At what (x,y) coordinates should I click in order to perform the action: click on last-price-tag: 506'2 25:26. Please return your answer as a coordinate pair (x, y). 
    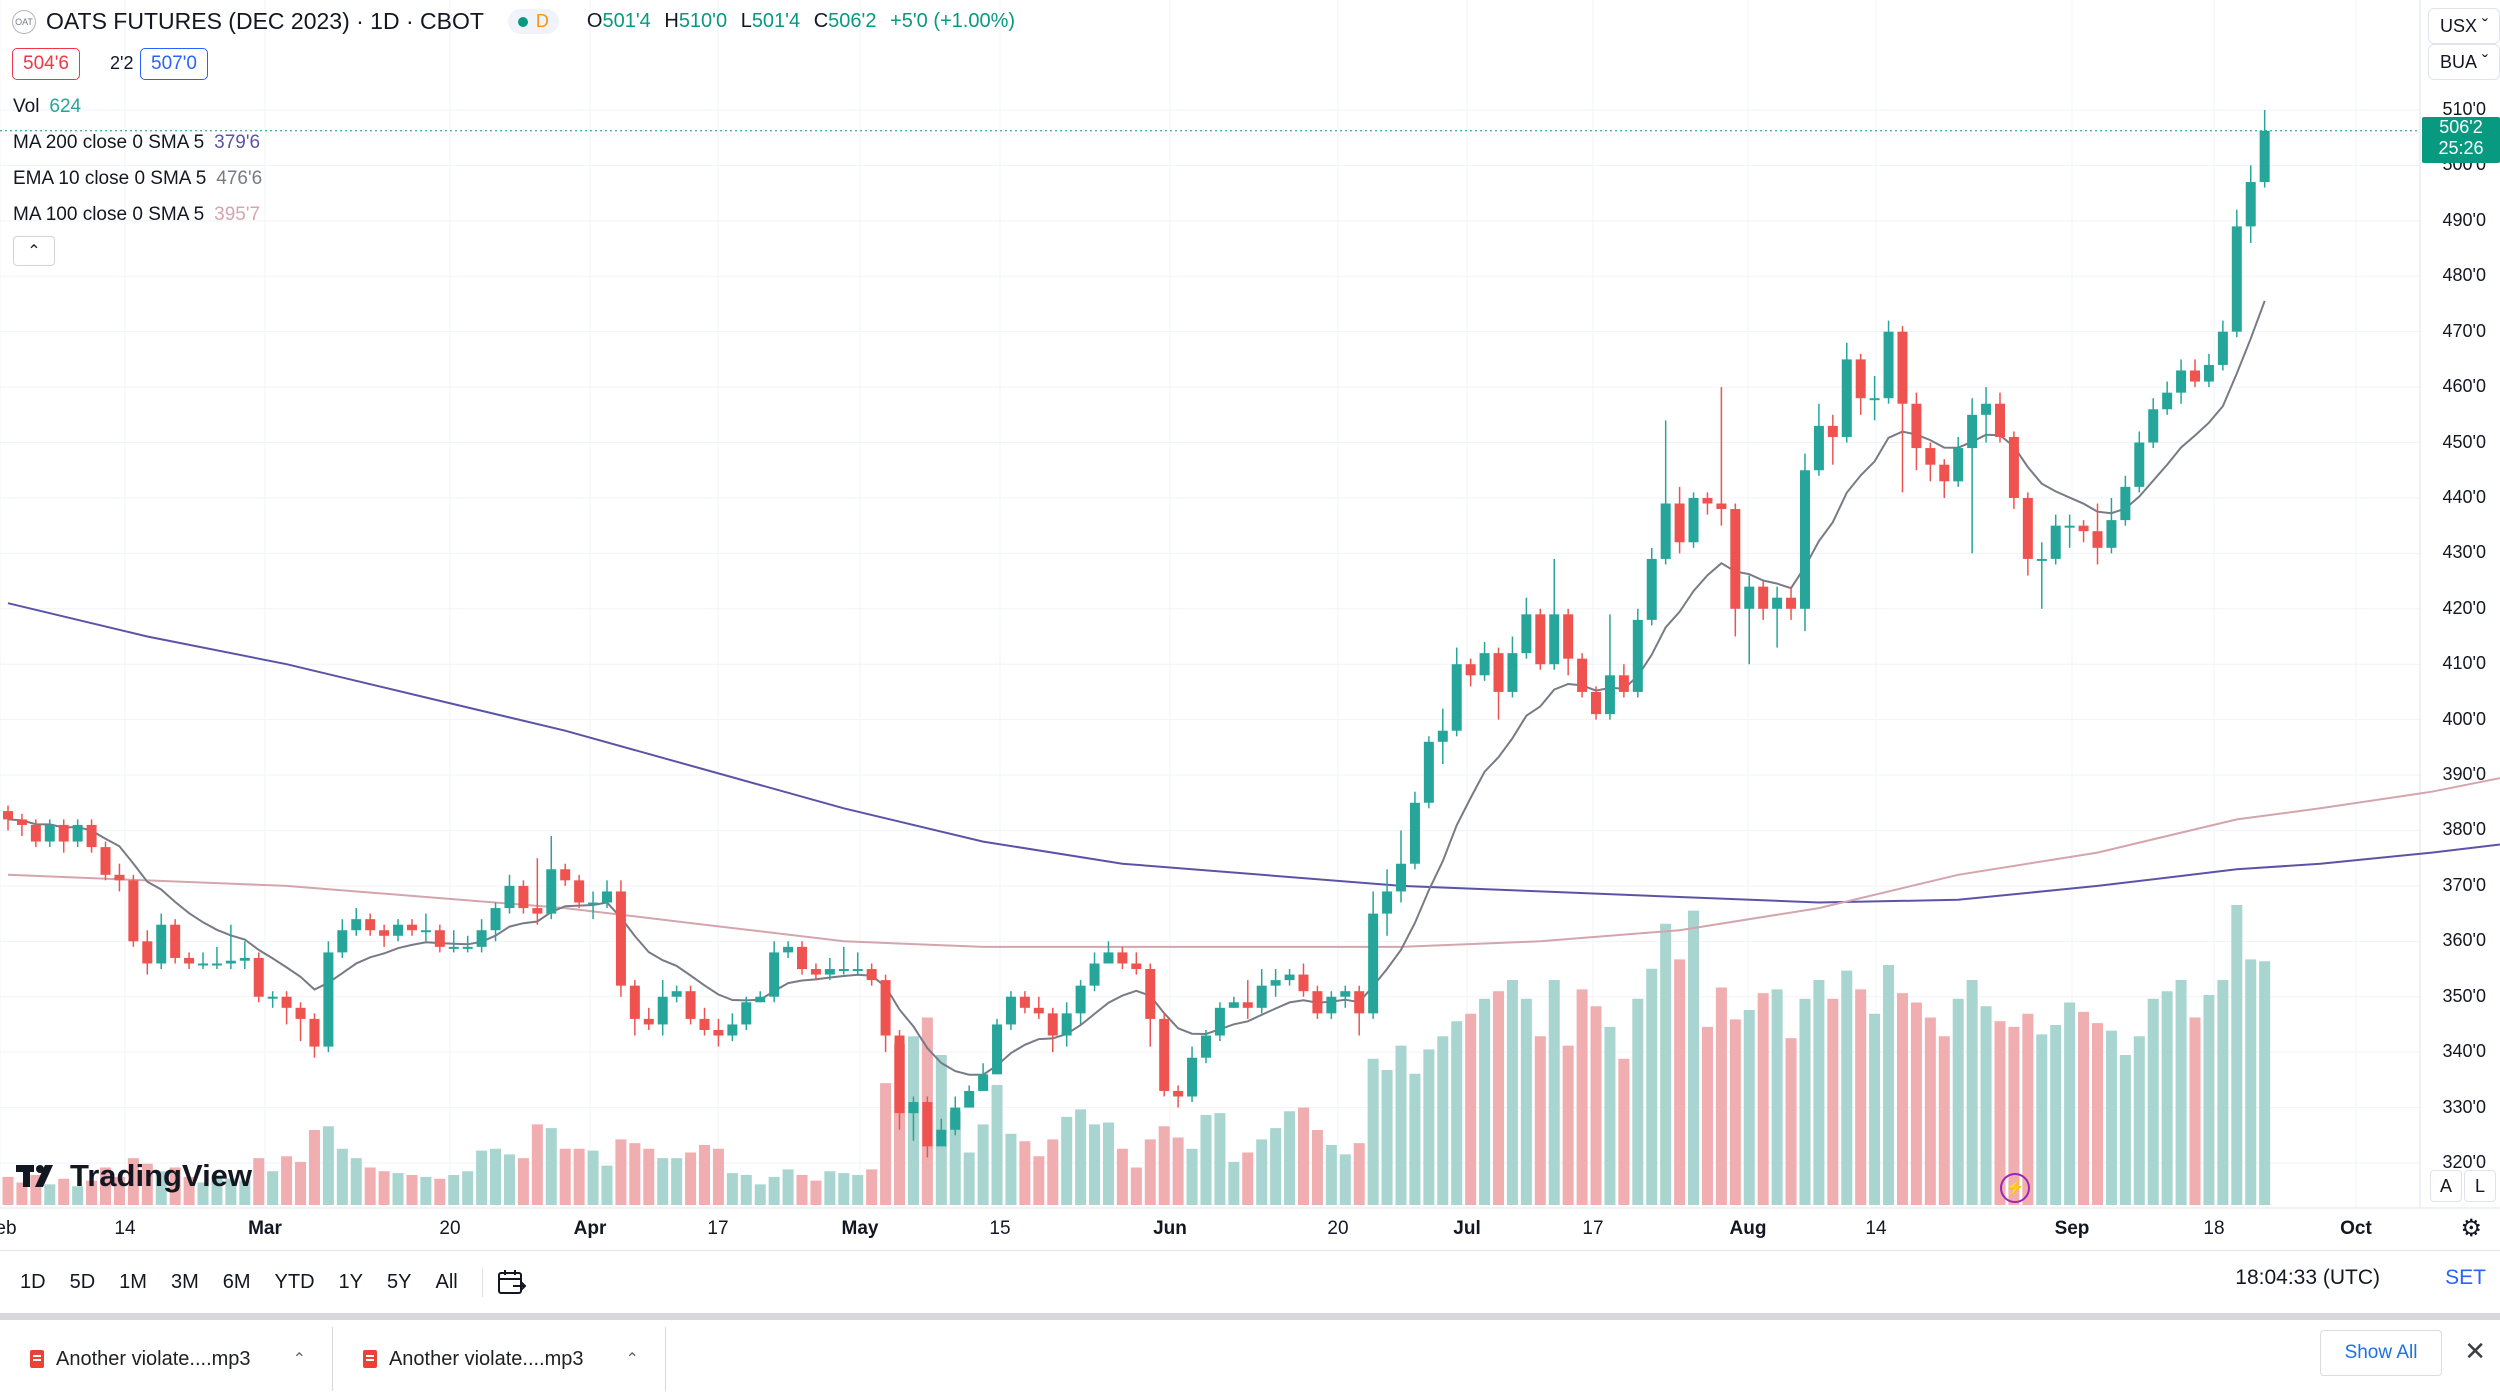
    Looking at the image, I should click on (2461, 140).